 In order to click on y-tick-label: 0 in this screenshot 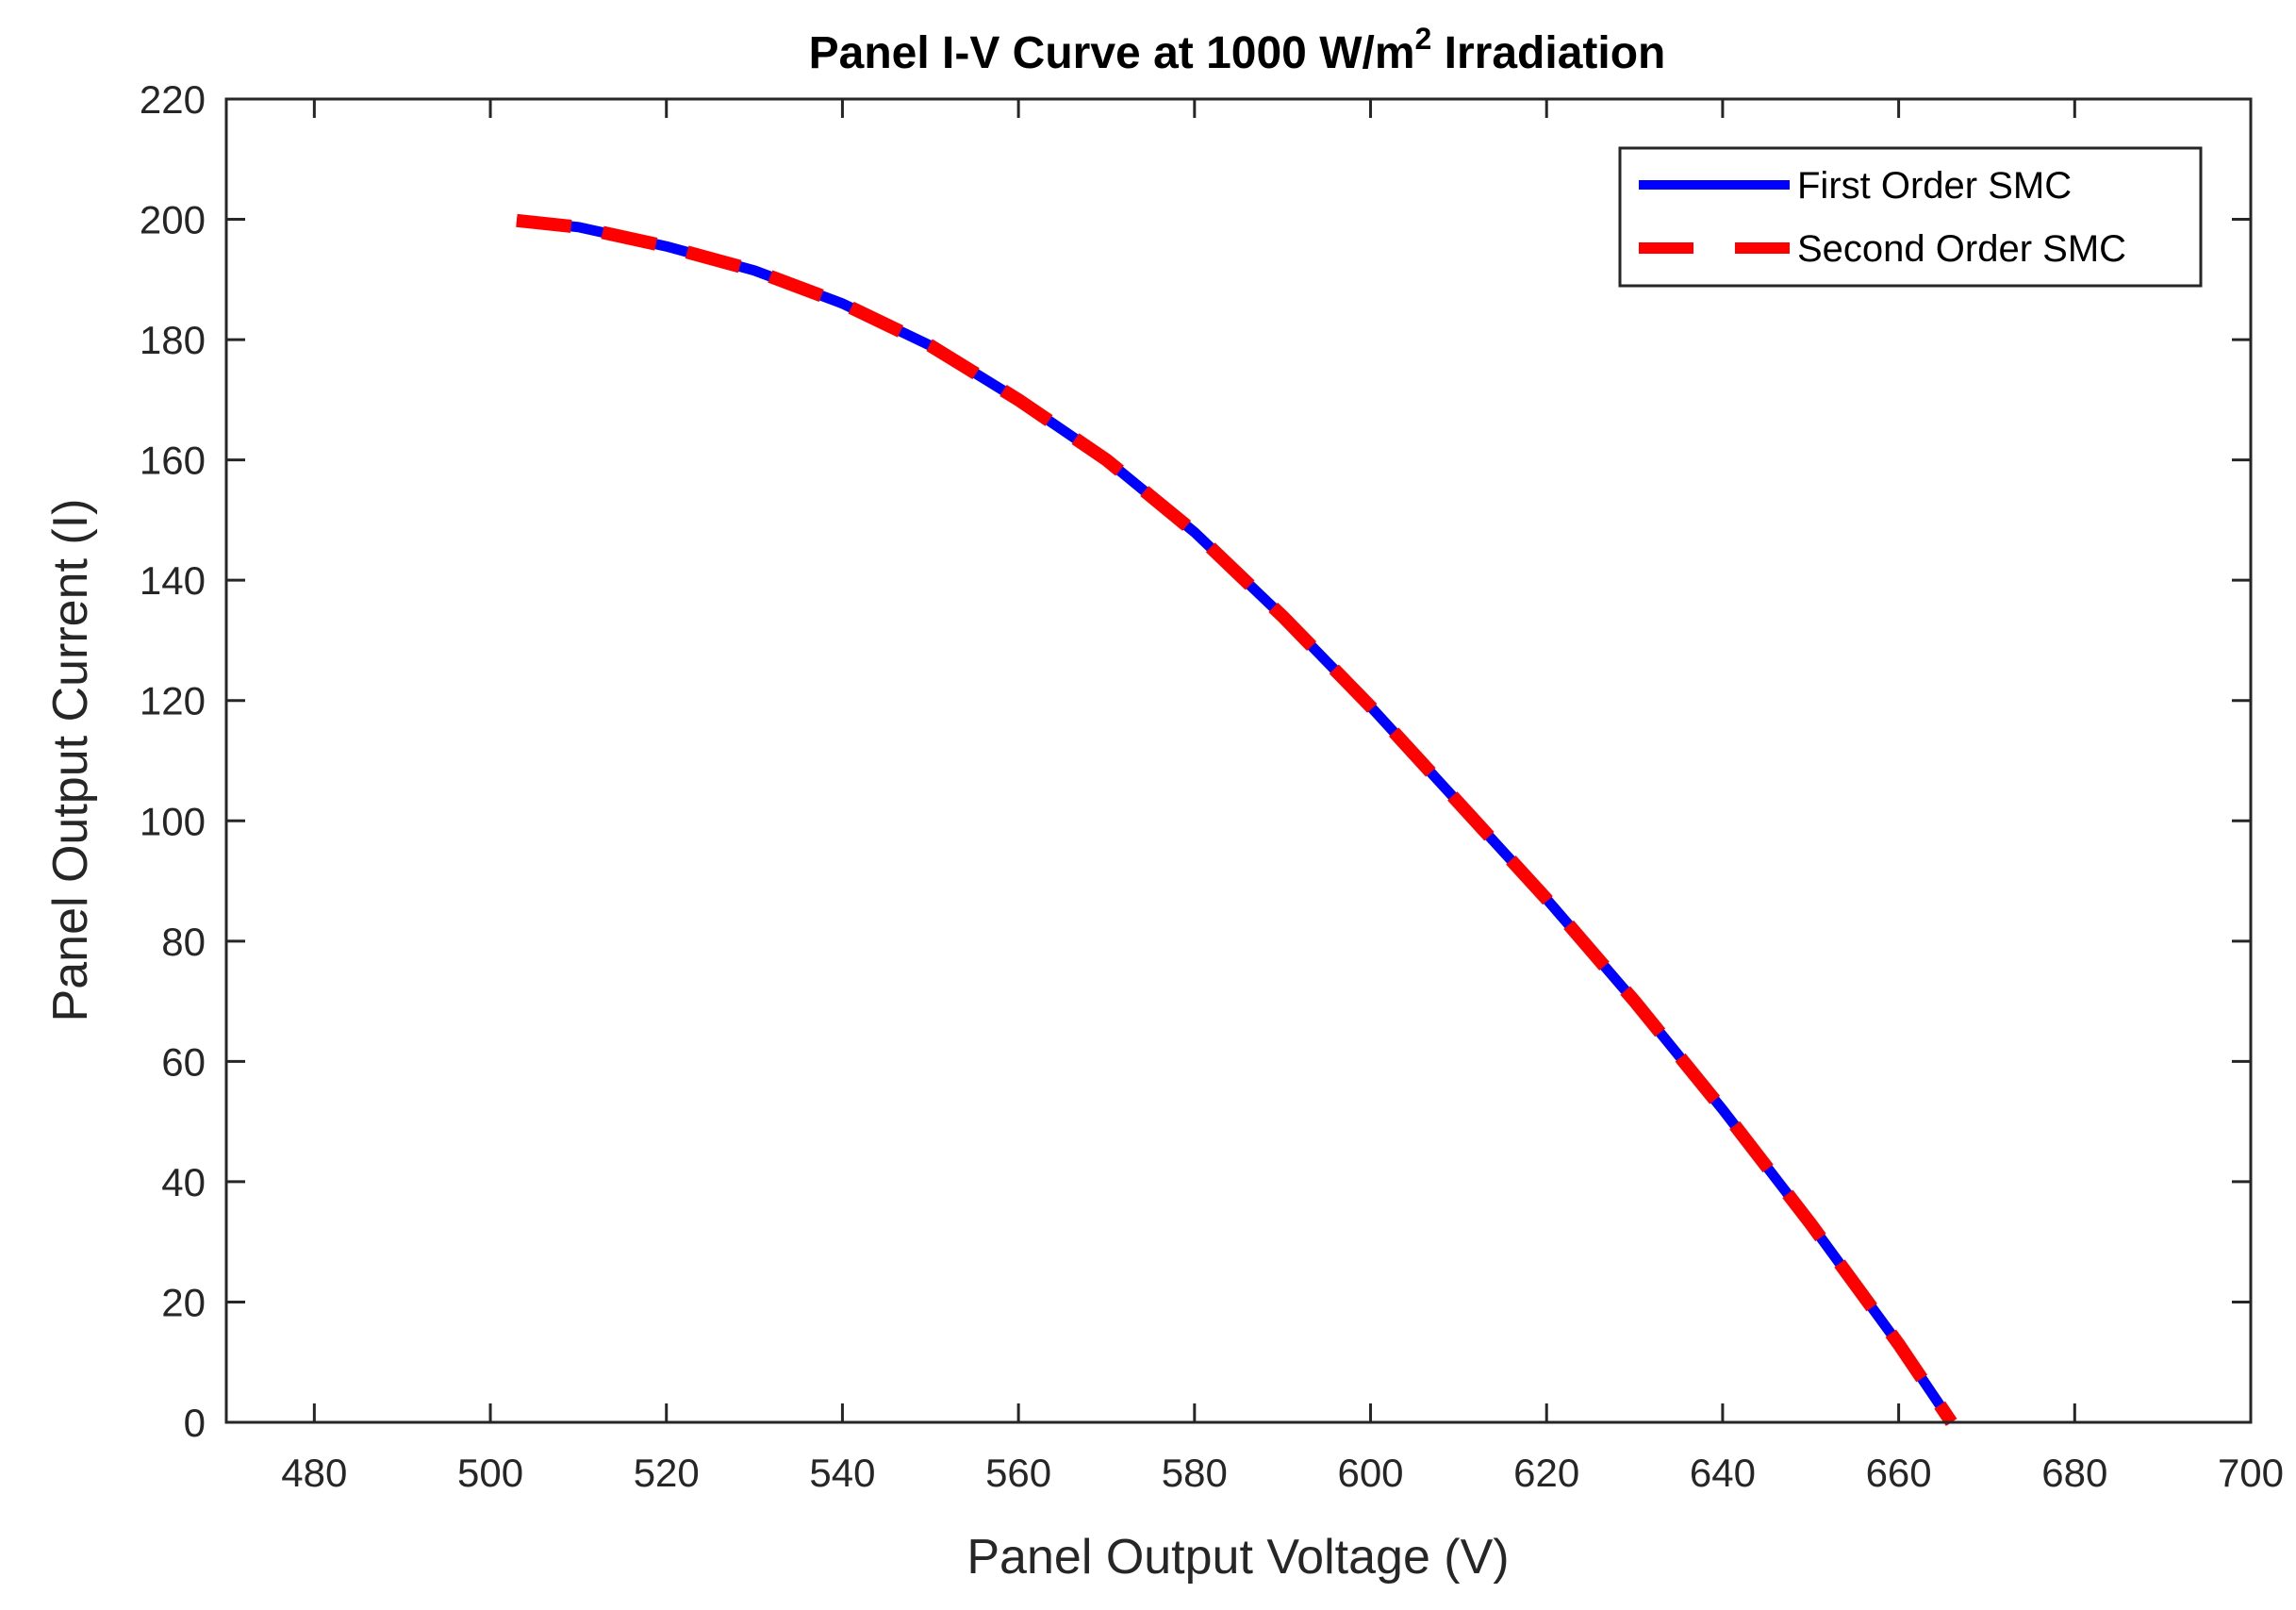, I will do `click(195, 1423)`.